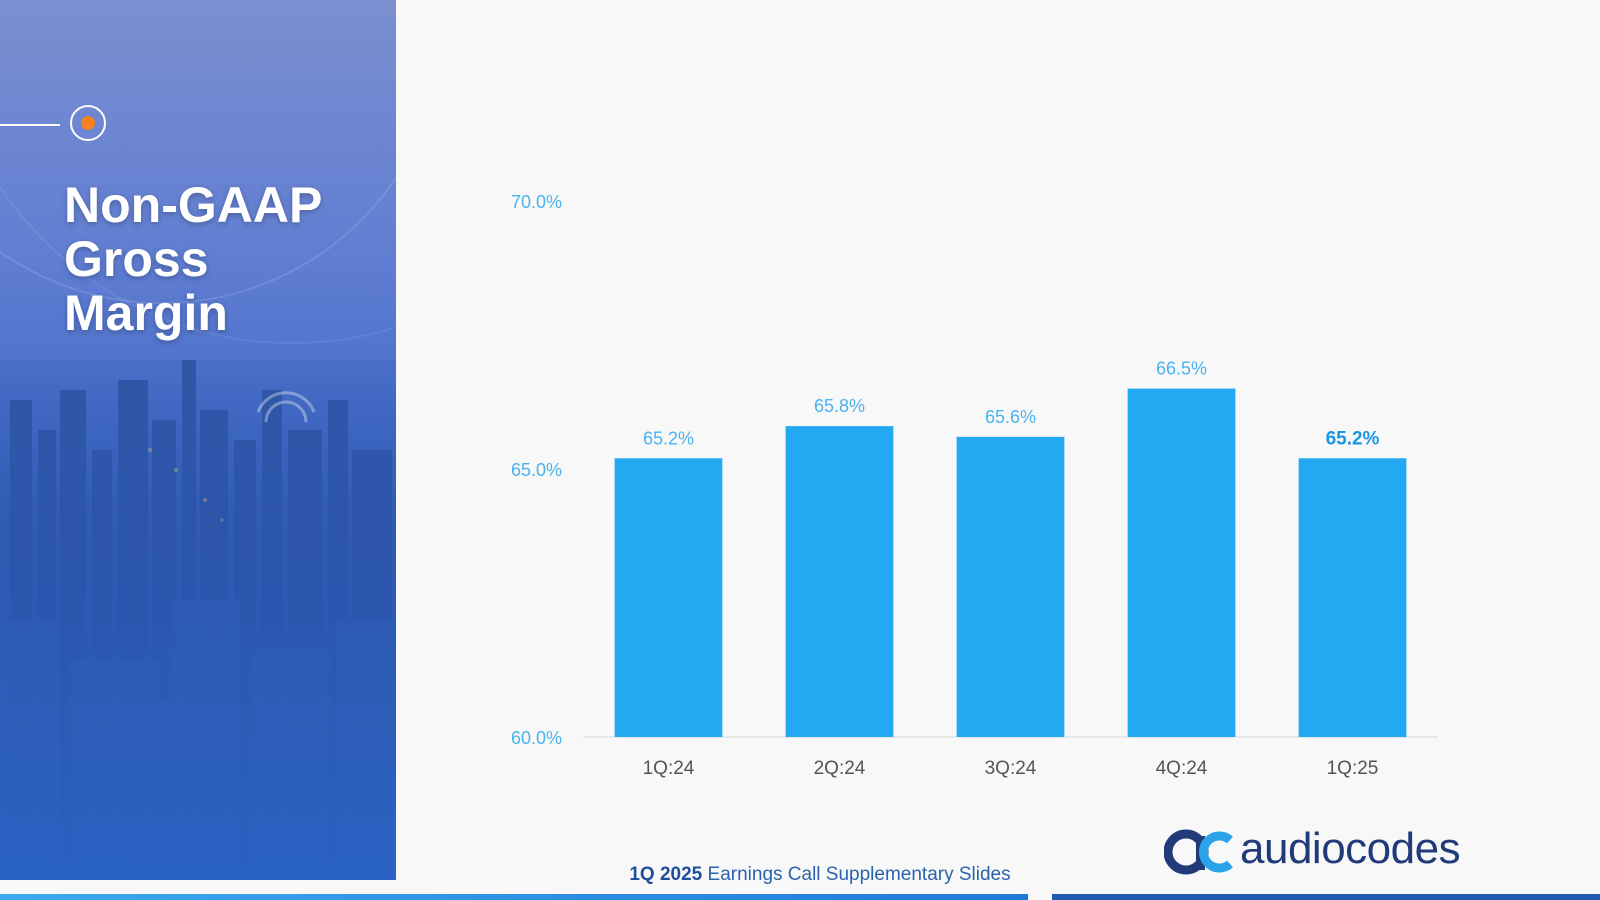 The height and width of the screenshot is (900, 1600). What do you see at coordinates (666, 874) in the screenshot?
I see `footer-caption-bold: 1Q 2025` at bounding box center [666, 874].